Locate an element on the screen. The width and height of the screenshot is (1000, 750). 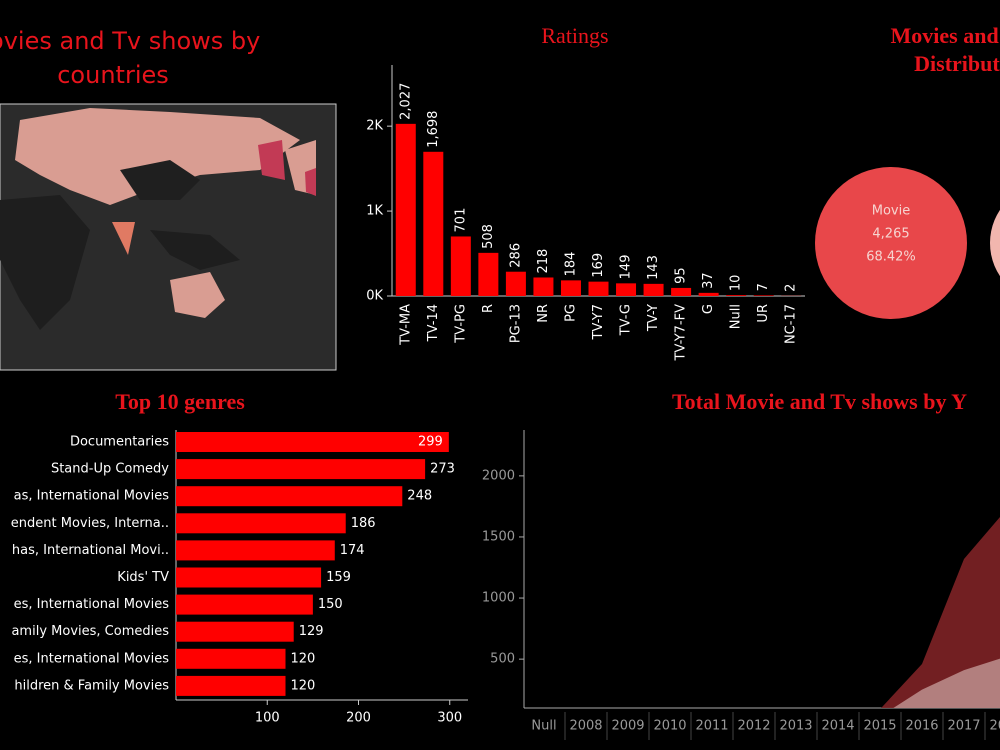
x-tick-label: 2008 is located at coordinates (585, 726).